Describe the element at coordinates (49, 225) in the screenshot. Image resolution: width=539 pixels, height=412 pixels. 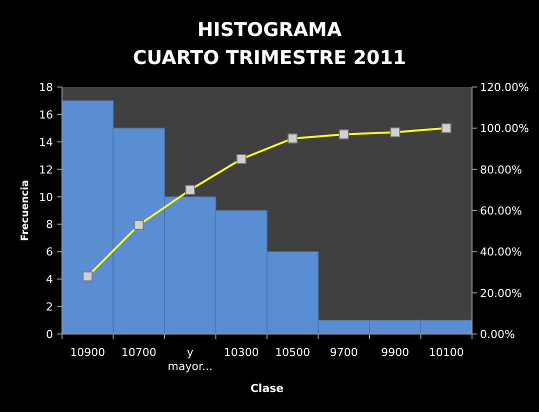
I see `y-tick-label: 8` at that location.